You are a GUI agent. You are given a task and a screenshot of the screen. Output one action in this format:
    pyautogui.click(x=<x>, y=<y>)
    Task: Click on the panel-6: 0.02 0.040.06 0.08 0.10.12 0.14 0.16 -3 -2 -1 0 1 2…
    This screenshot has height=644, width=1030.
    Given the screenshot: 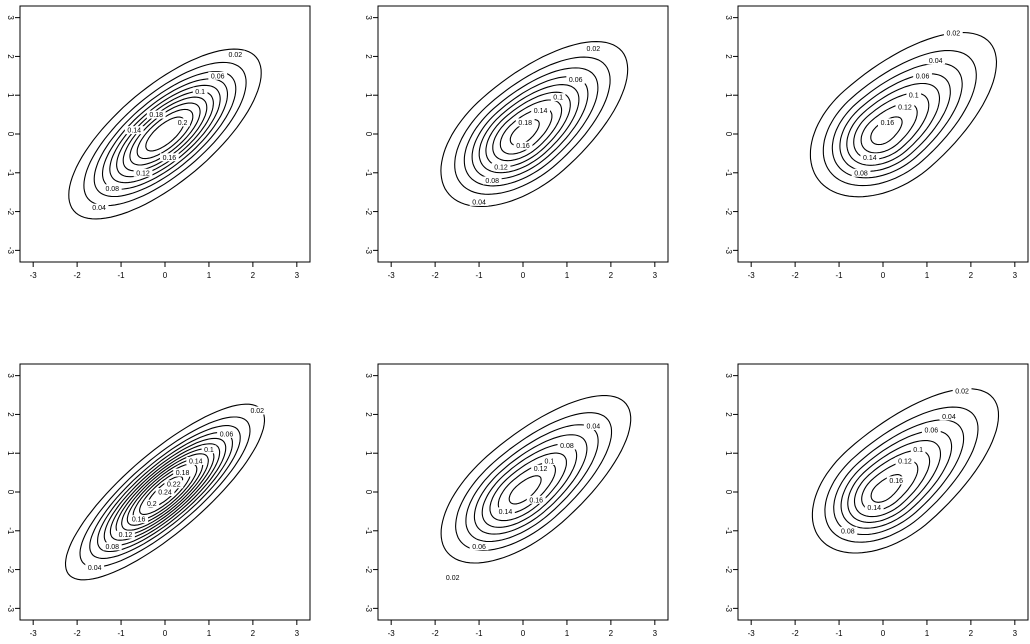 What is the action you would take?
    pyautogui.click(x=876, y=500)
    